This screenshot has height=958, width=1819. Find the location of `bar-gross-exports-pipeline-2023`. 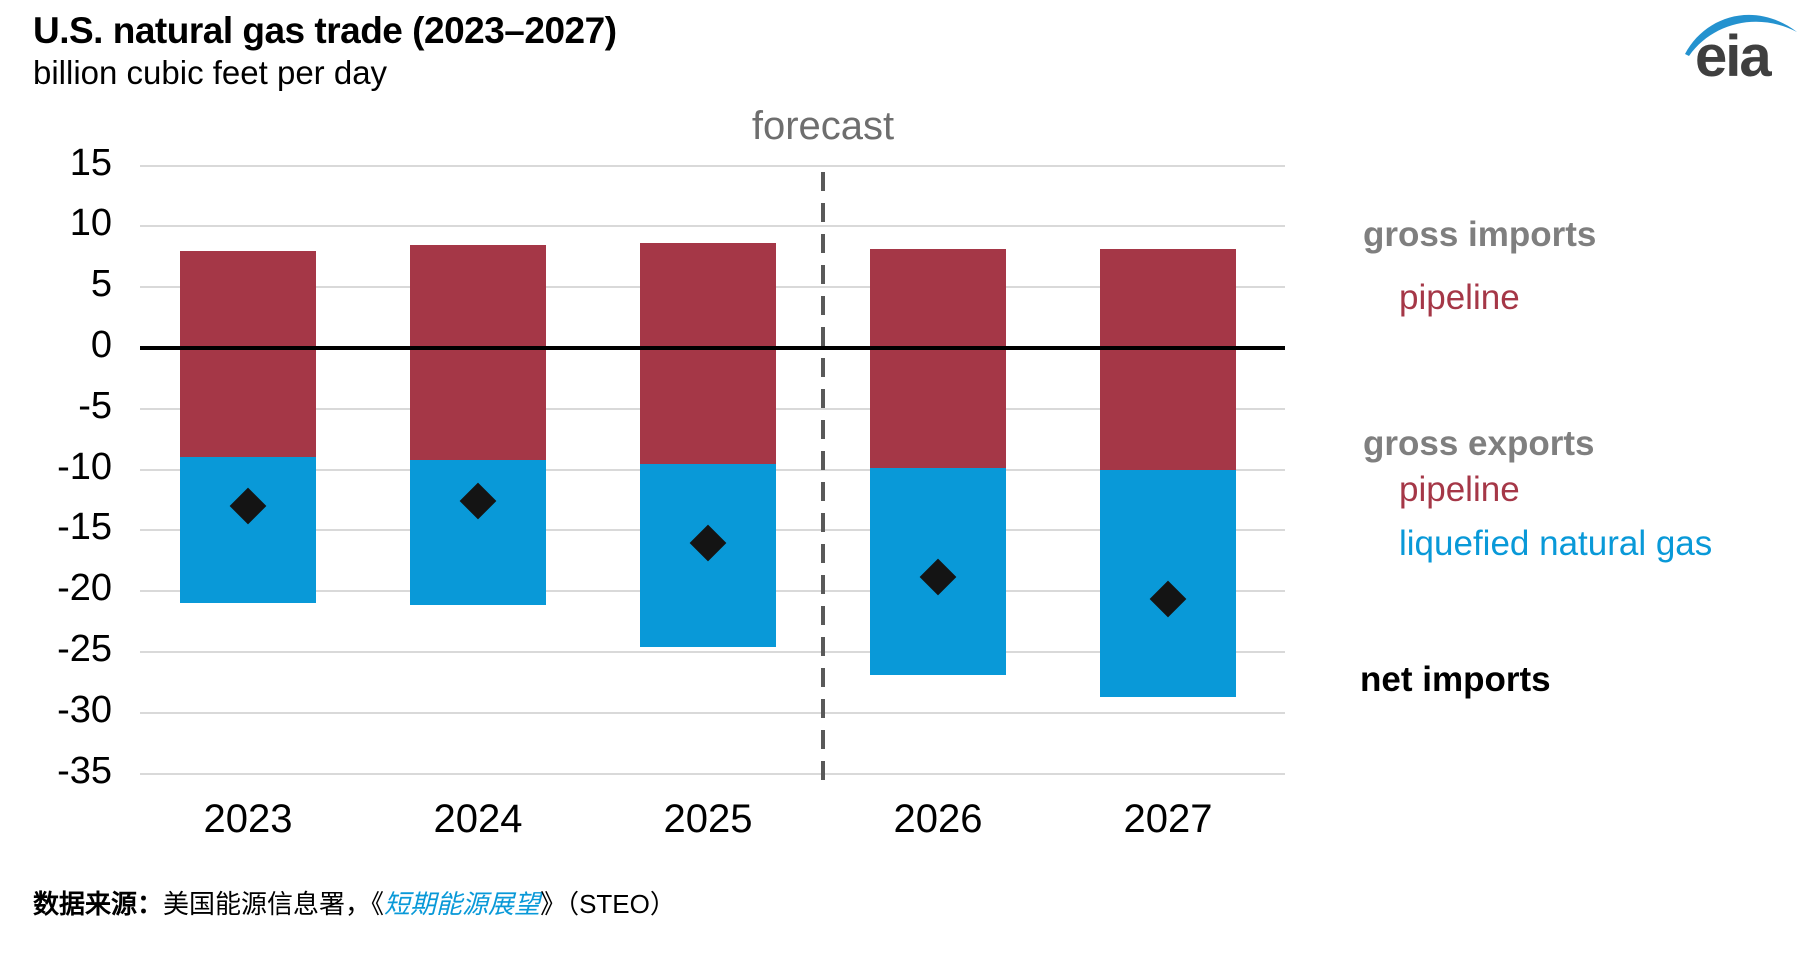

bar-gross-exports-pipeline-2023 is located at coordinates (248, 403).